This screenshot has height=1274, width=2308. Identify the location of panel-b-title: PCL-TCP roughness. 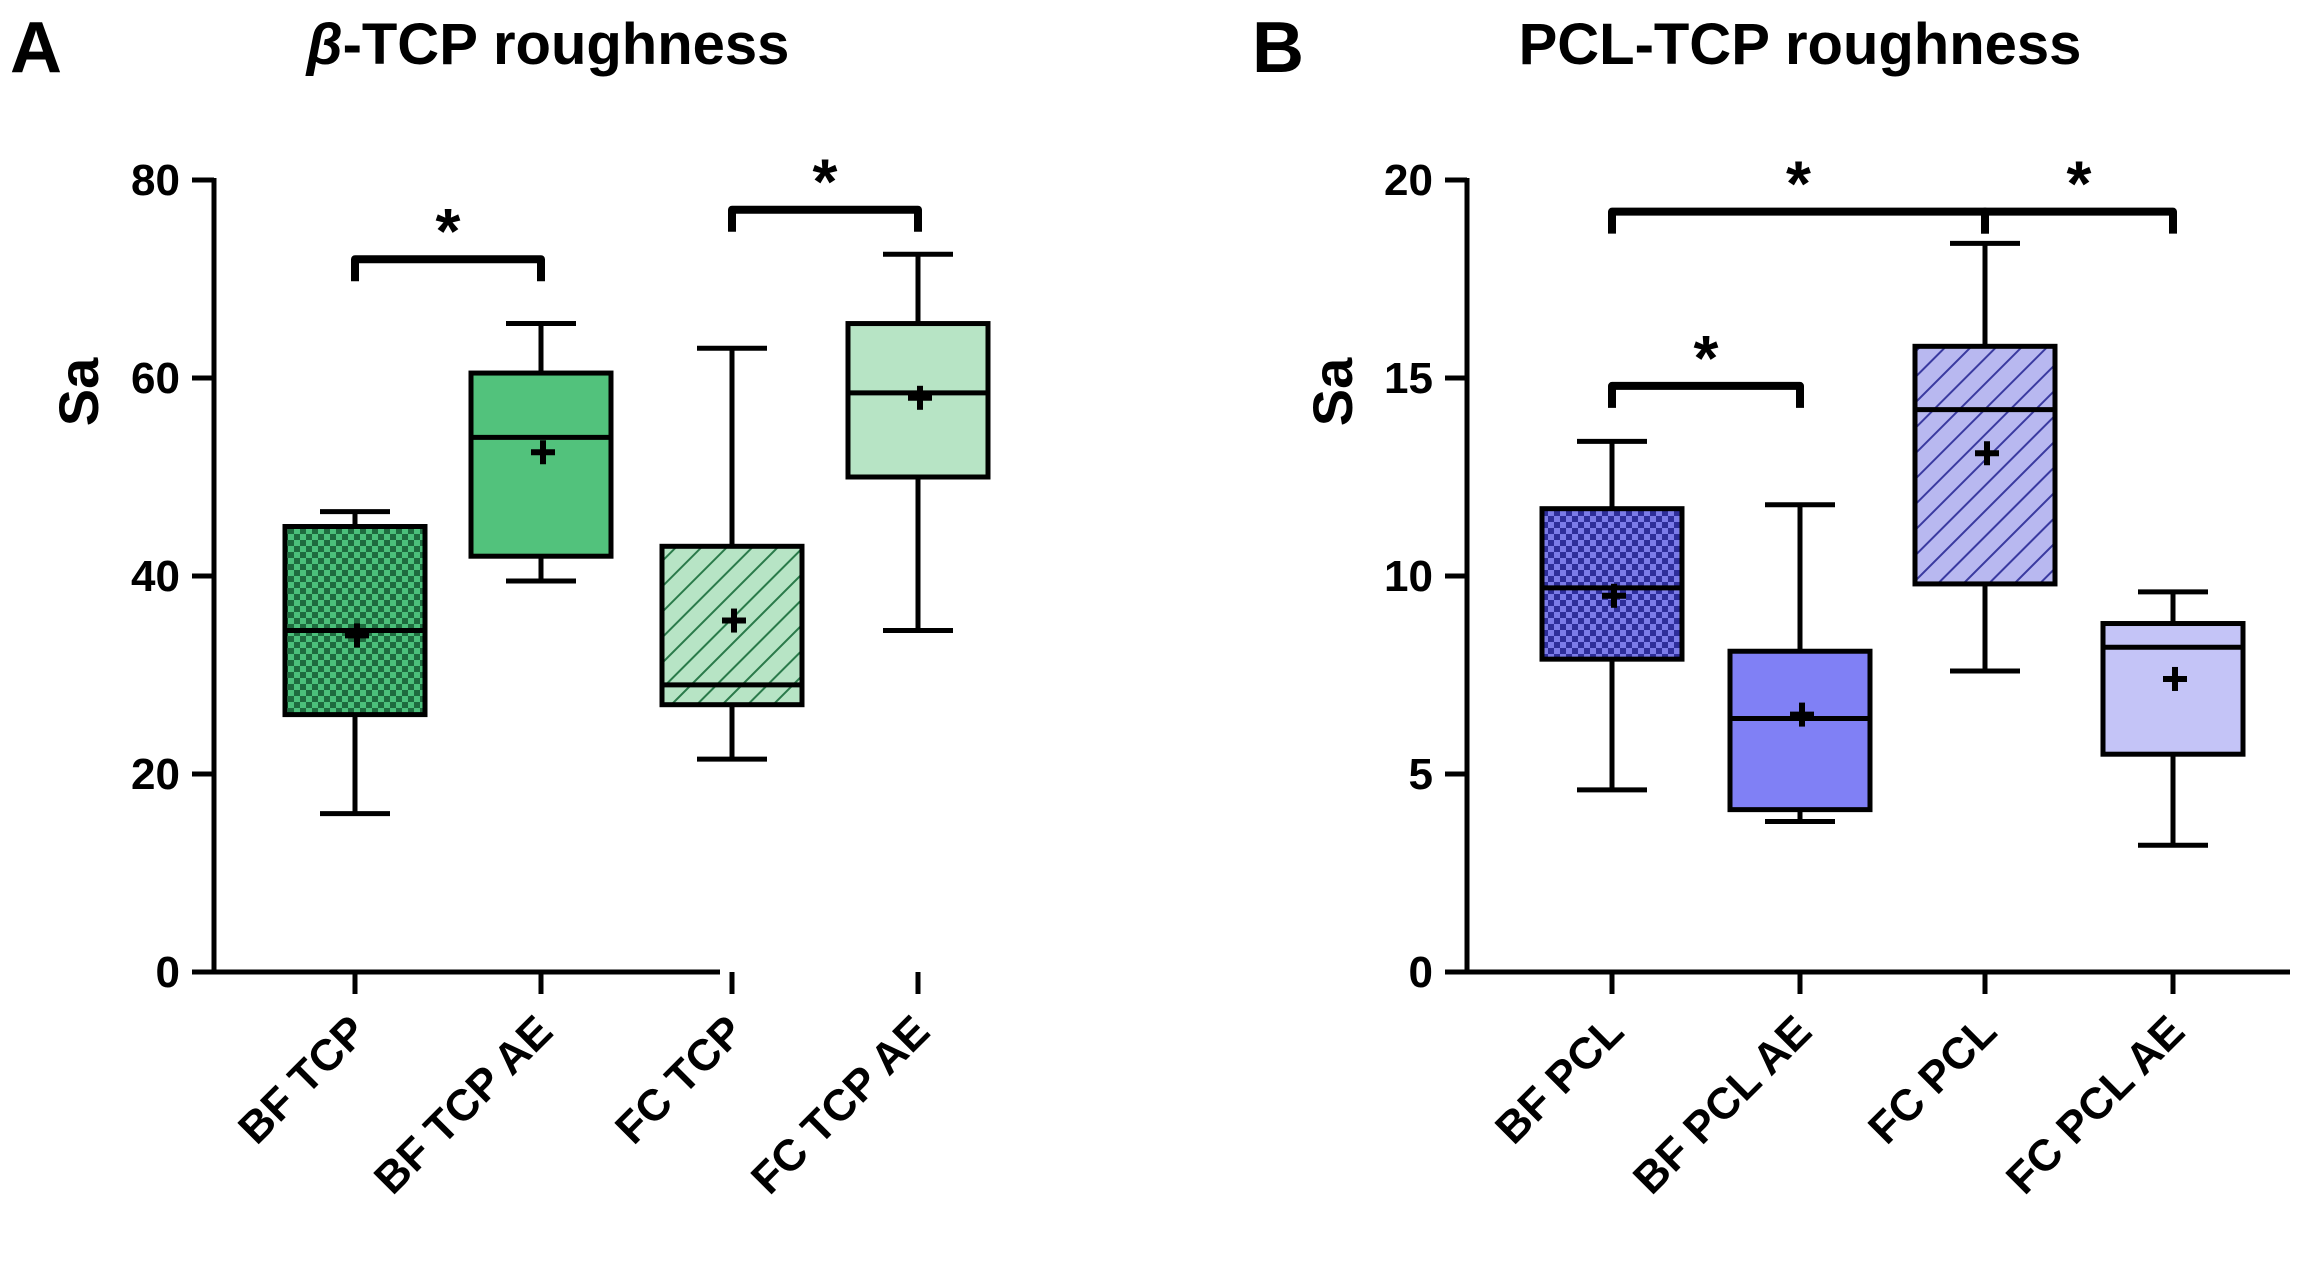
(1800, 44).